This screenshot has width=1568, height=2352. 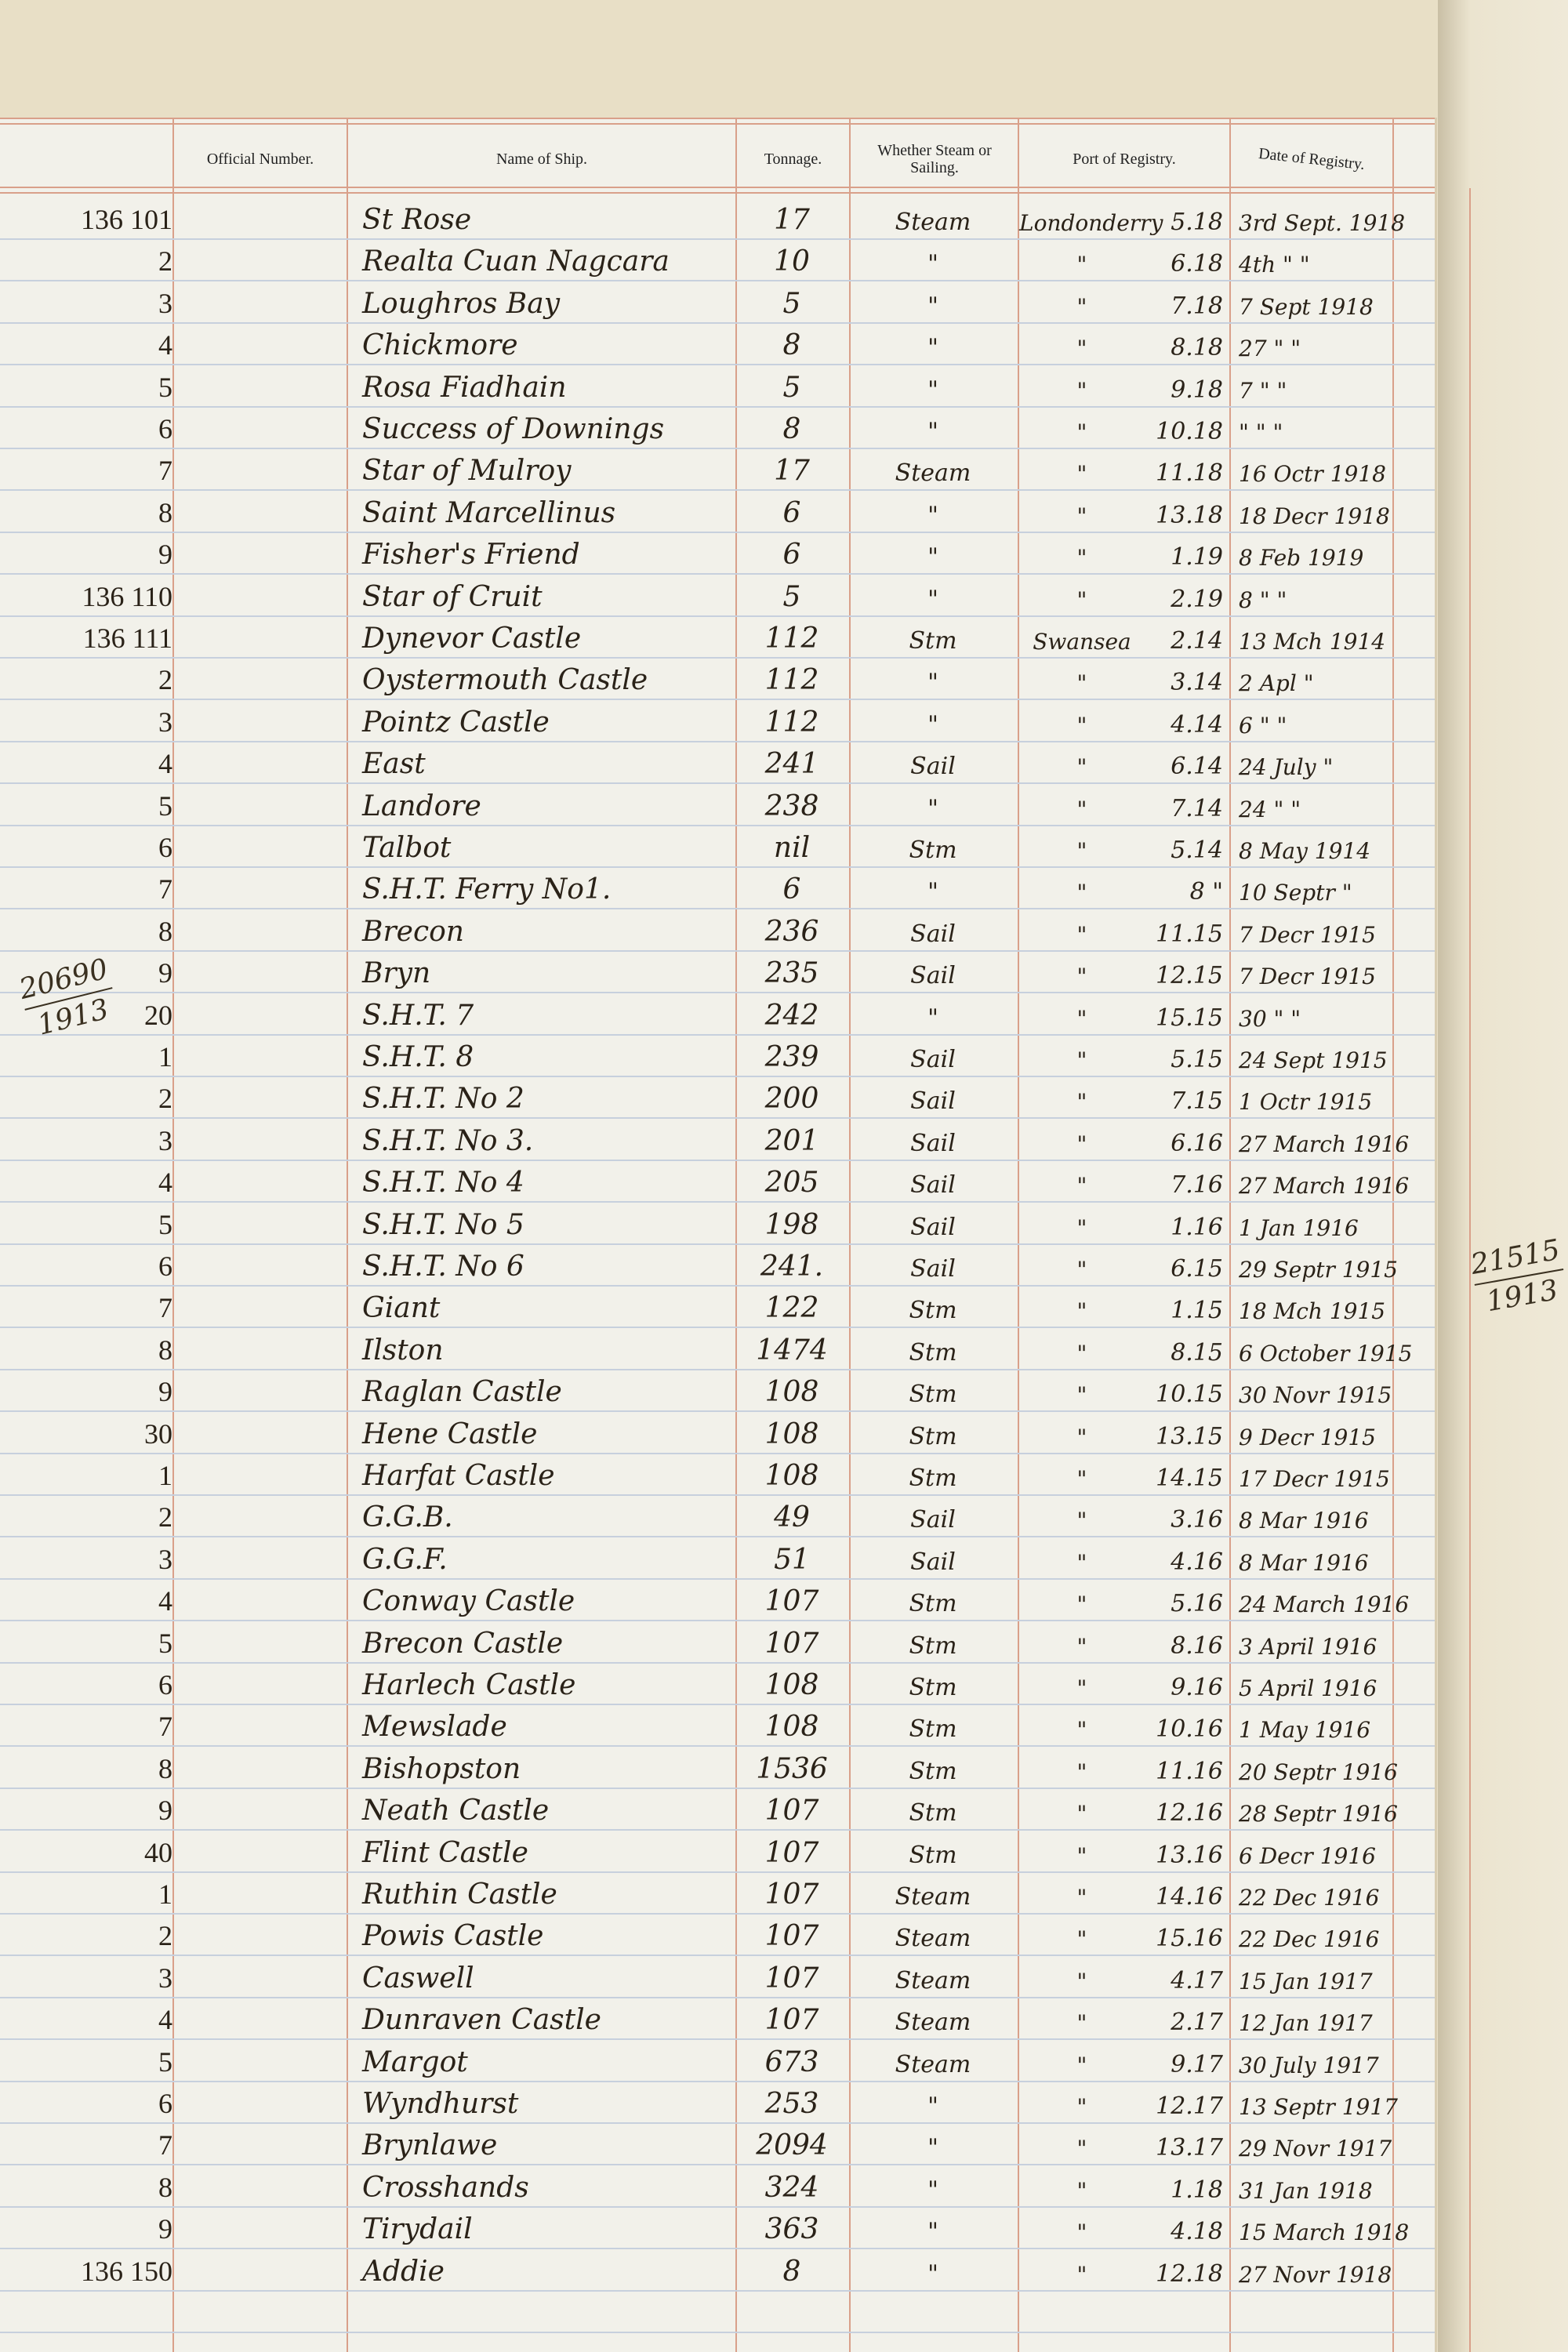 I want to click on ship-name: Brynlawe, so click(x=430, y=2145).